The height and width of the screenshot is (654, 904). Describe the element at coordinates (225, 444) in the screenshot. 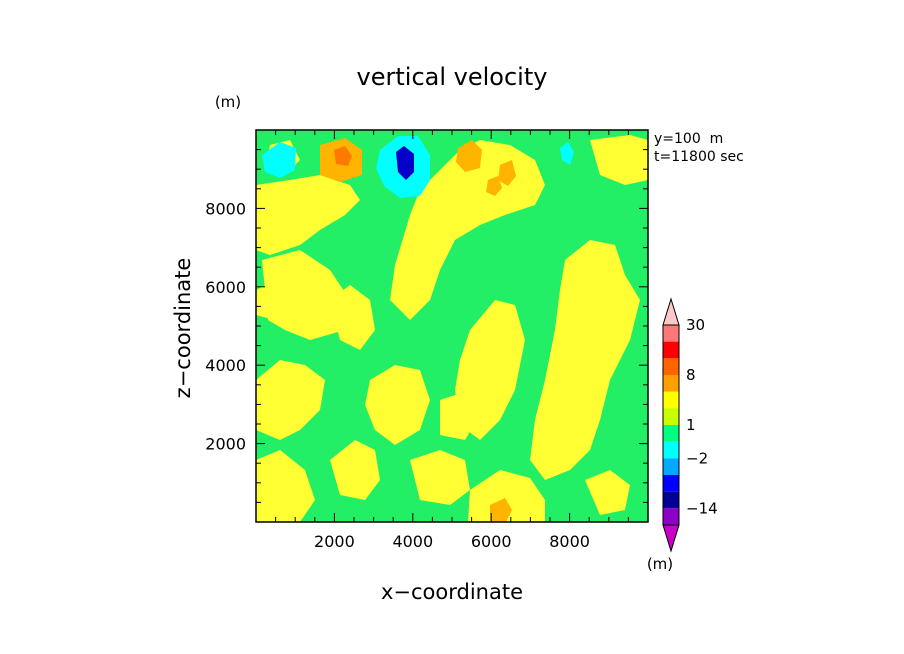

I see `y-tick-label: 2000` at that location.